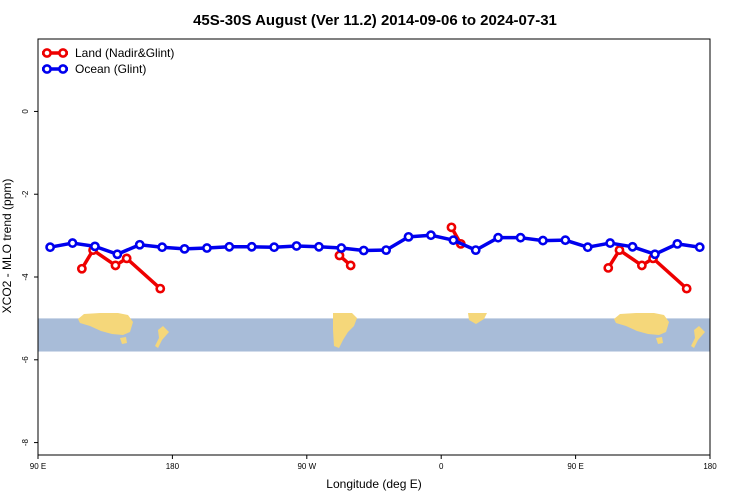 The image size is (750, 500). I want to click on y-axis-label: XCO2 - MLO trend (ppm), so click(7, 246).